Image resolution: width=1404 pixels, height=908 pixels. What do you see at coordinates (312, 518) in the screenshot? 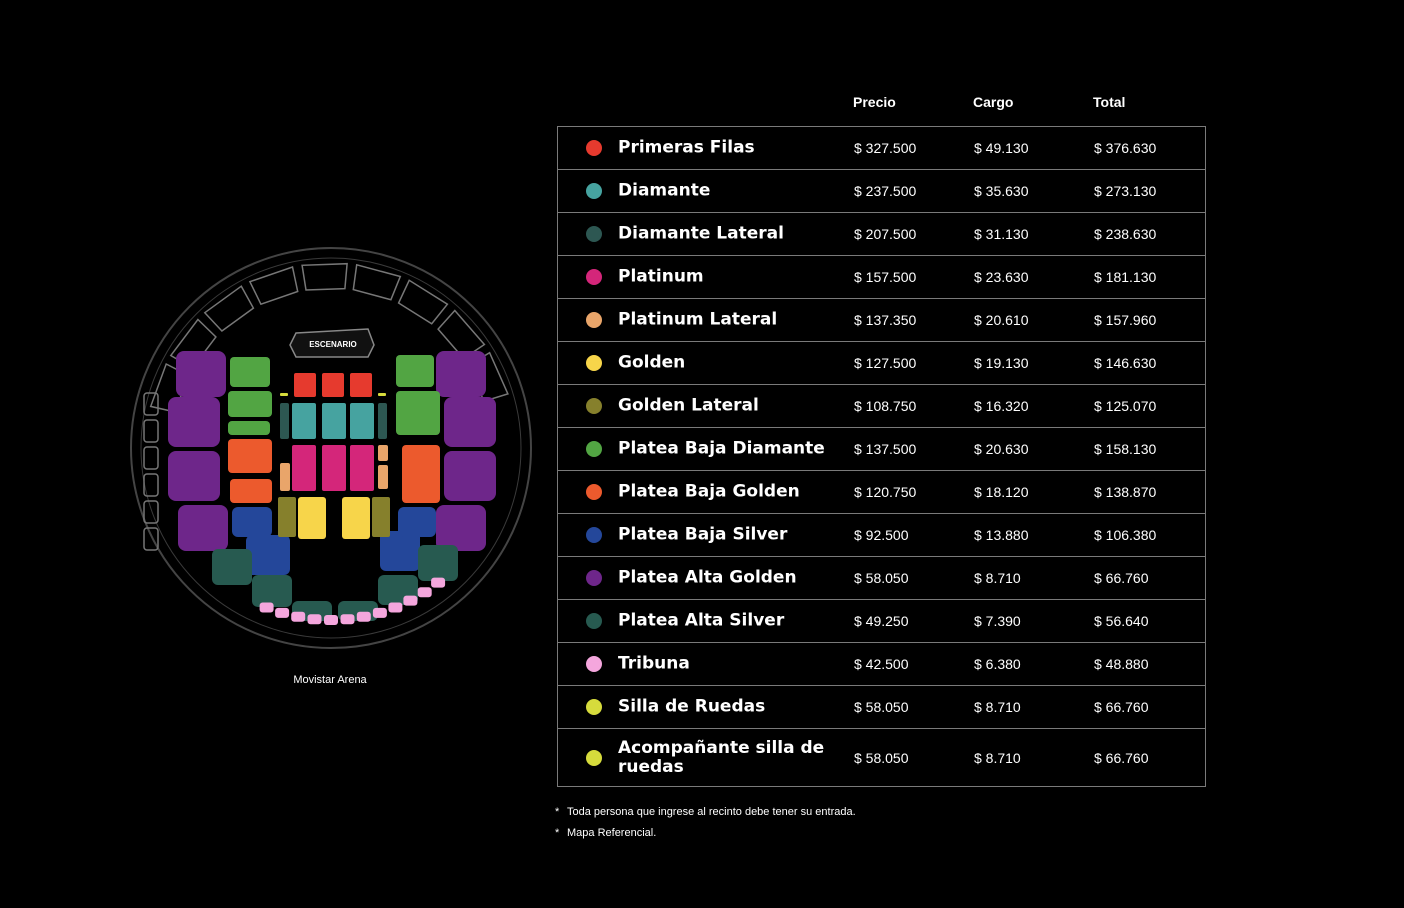
I see `section-golden` at bounding box center [312, 518].